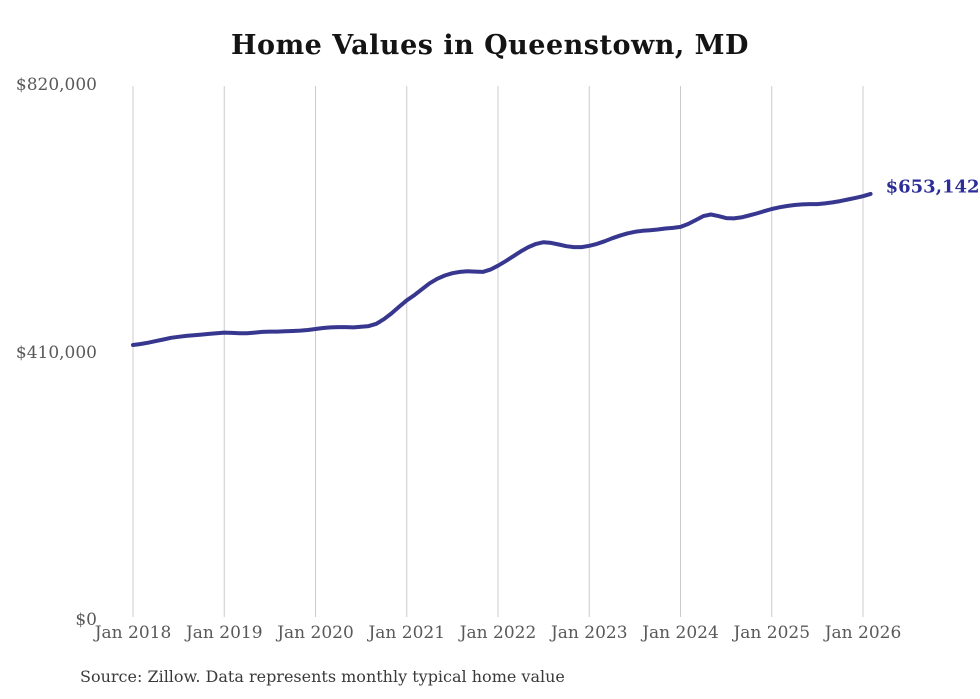  I want to click on end-value-label: $653,142, so click(932, 187).